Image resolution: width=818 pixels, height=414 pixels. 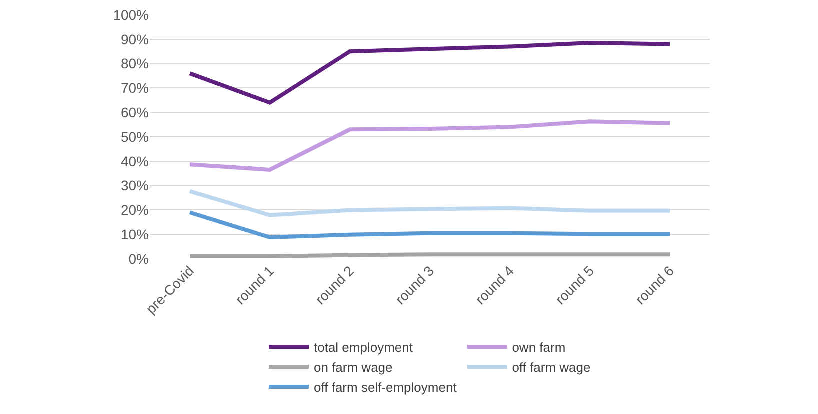 What do you see at coordinates (134, 39) in the screenshot?
I see `y-tick-label: 90%` at bounding box center [134, 39].